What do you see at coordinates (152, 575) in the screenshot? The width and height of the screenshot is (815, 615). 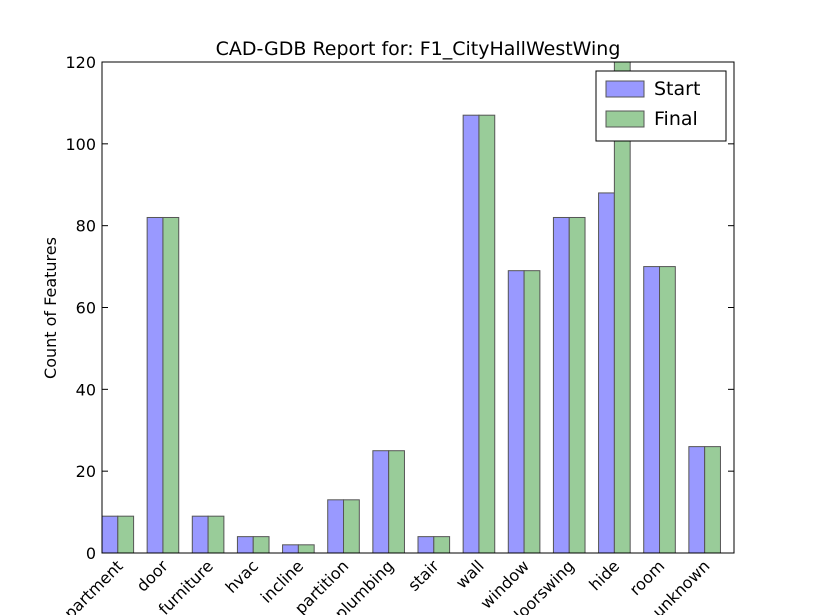 I see `x-tick-label: door` at bounding box center [152, 575].